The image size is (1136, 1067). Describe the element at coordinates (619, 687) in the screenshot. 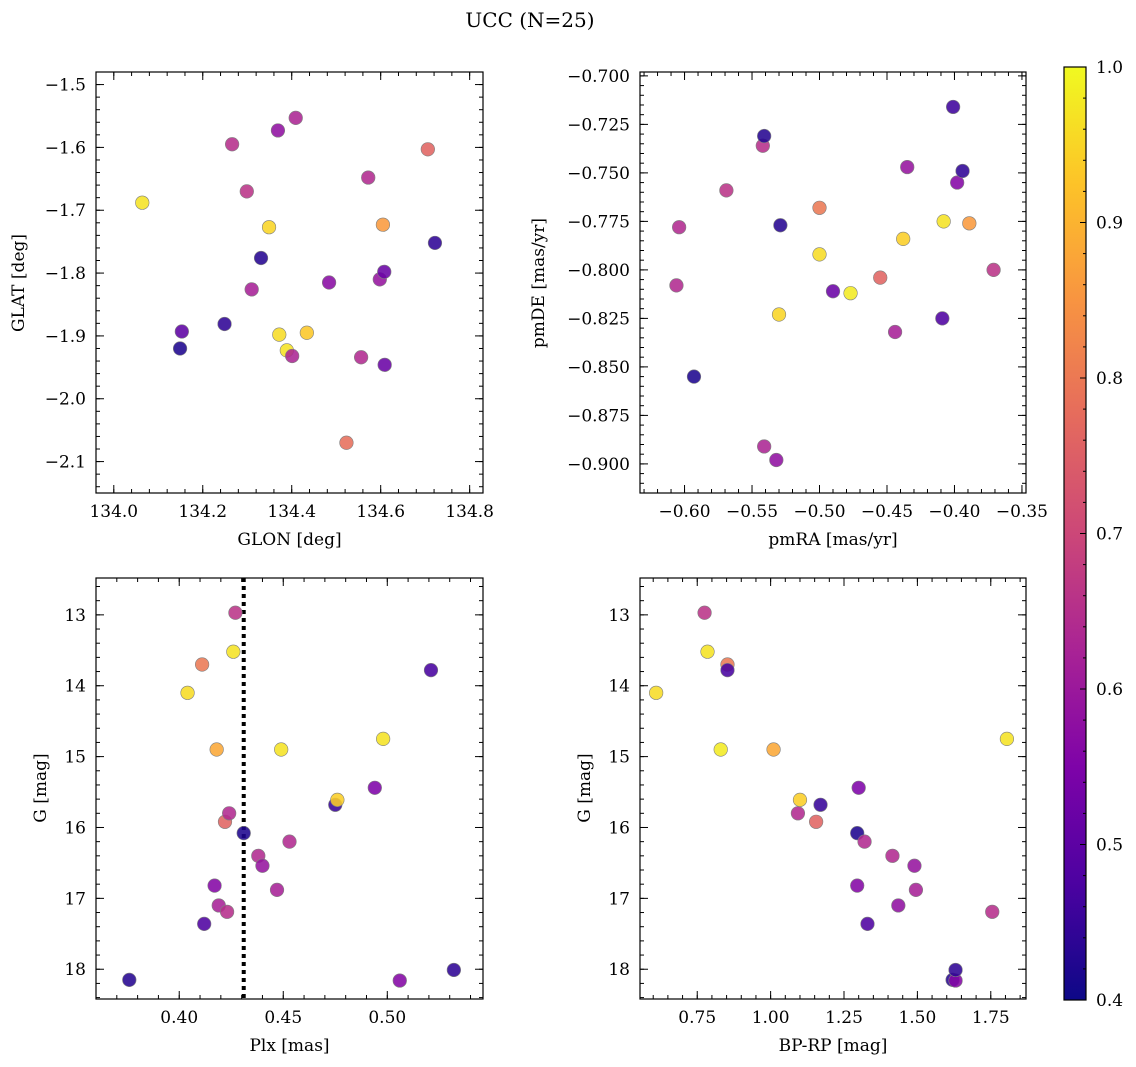

I see `y-tick-label: 14` at that location.